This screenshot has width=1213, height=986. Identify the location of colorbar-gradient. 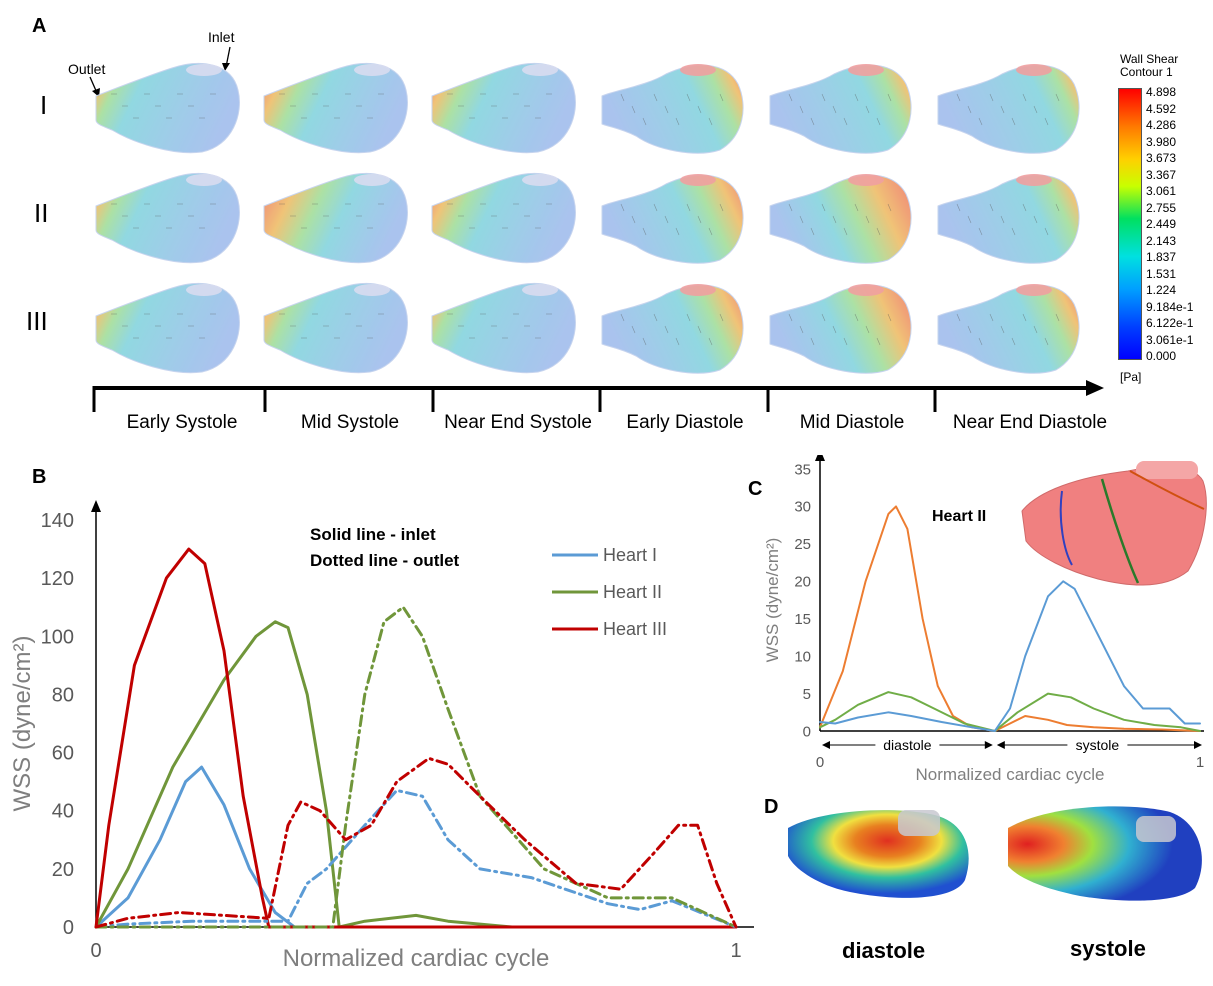
(1130, 224).